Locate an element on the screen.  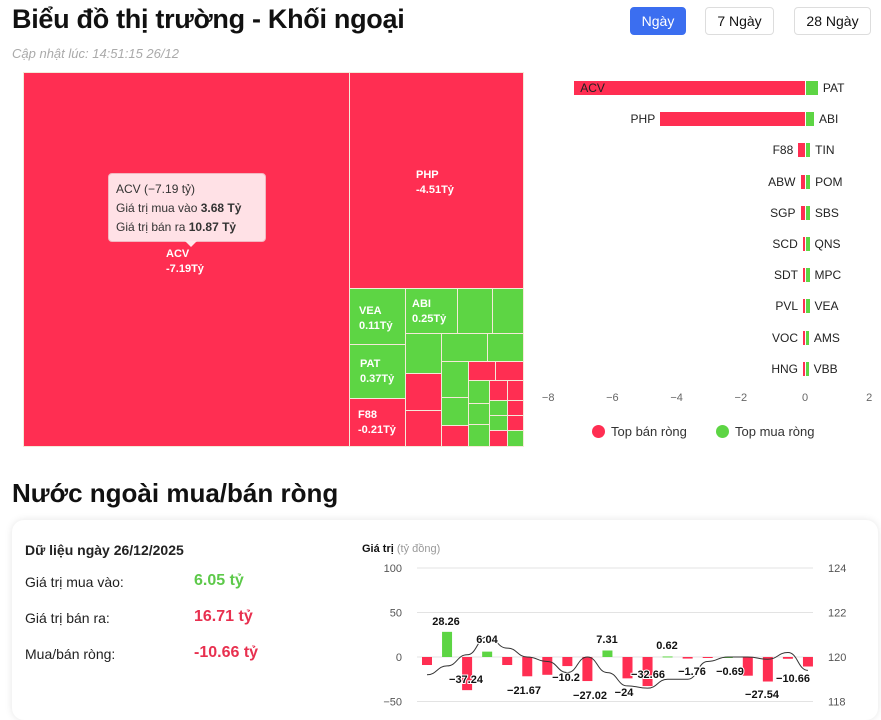
tile-value: 0.37Tỷ is located at coordinates (377, 379).